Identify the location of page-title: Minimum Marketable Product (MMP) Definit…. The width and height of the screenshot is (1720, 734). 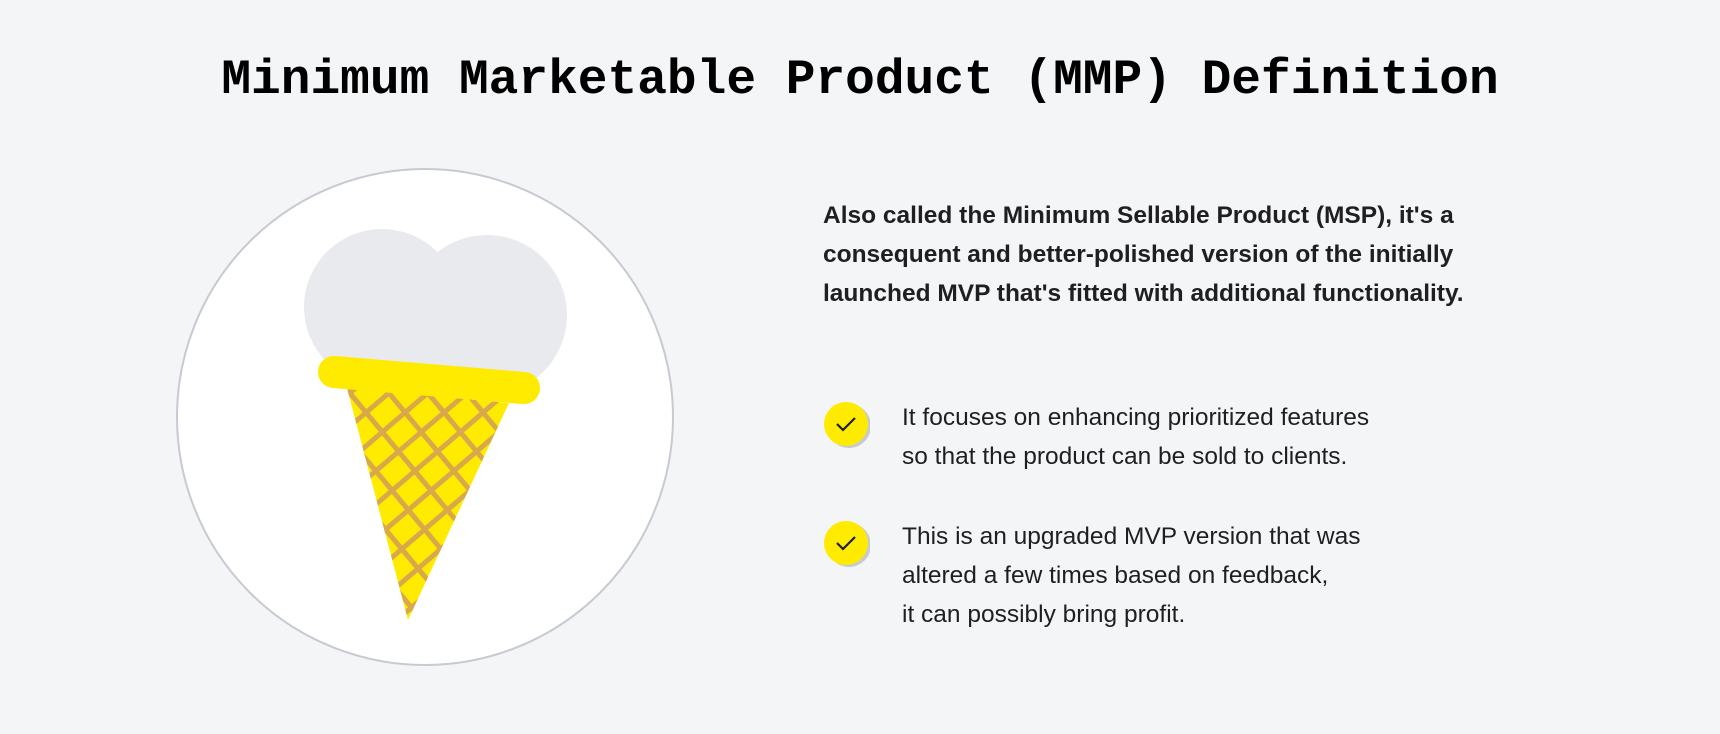
(860, 80).